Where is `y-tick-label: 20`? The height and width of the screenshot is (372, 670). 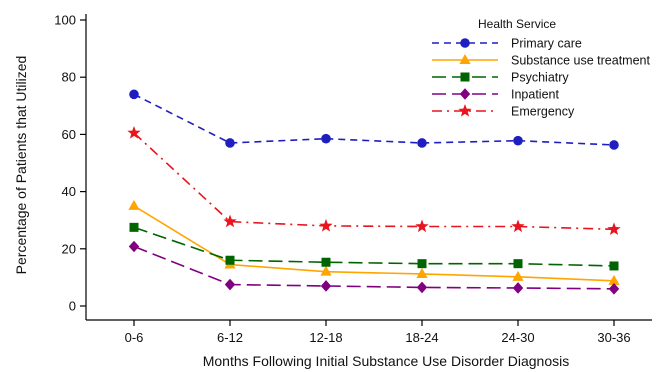 y-tick-label: 20 is located at coordinates (69, 248).